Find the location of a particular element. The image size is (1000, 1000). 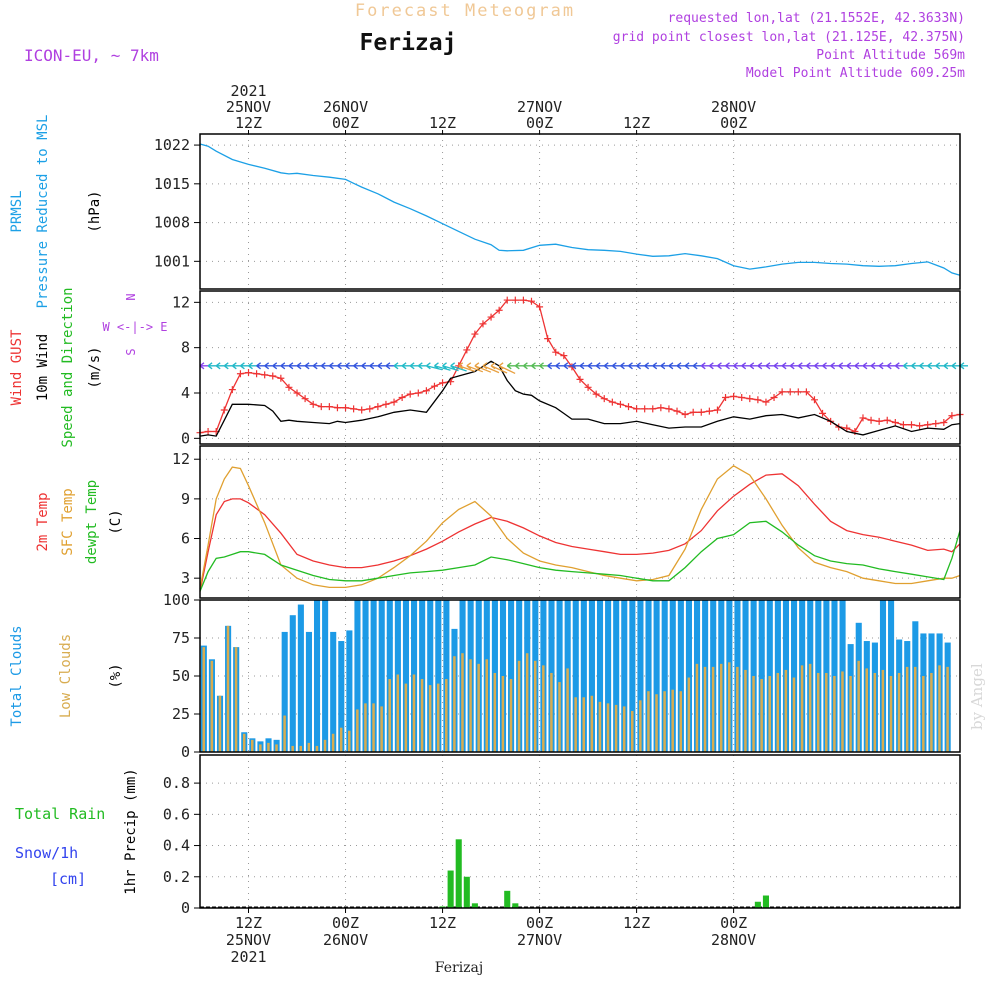

y-axis-label: Low Clouds is located at coordinates (66, 676).